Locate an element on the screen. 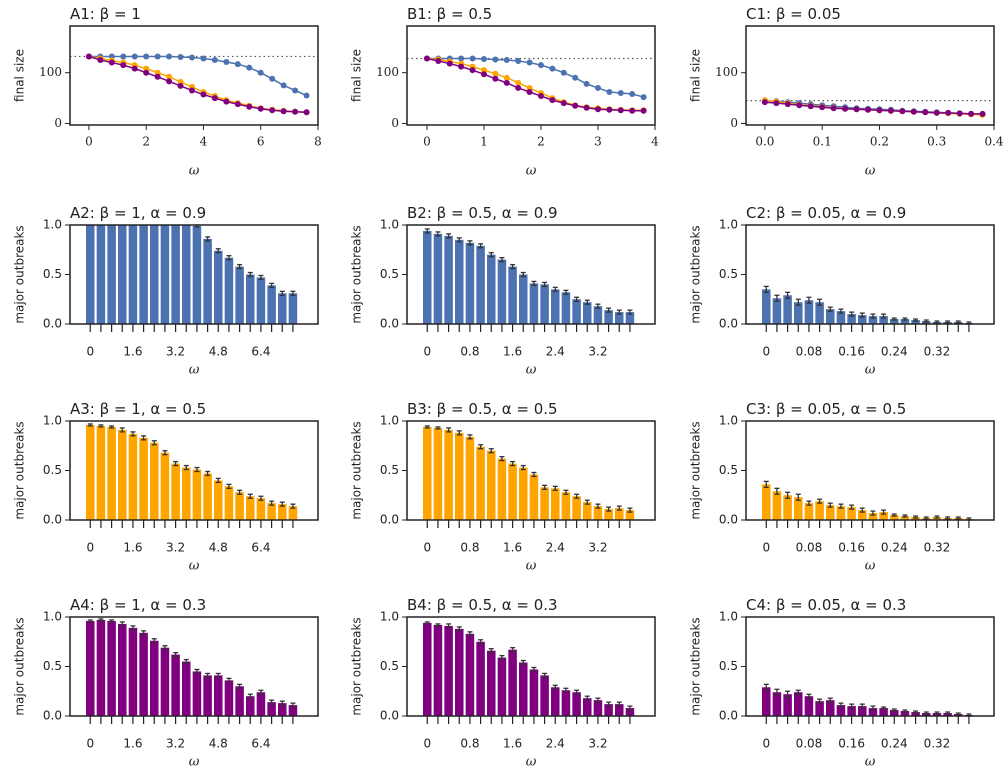 The height and width of the screenshot is (771, 1007). x-tick-label: 0.24 is located at coordinates (894, 744).